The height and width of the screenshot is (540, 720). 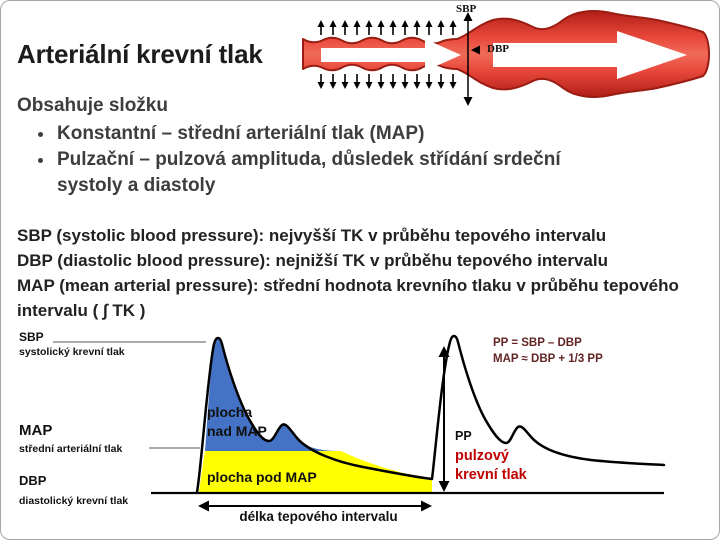 What do you see at coordinates (318, 516) in the screenshot?
I see `axis-label: délka tepového intervalu` at bounding box center [318, 516].